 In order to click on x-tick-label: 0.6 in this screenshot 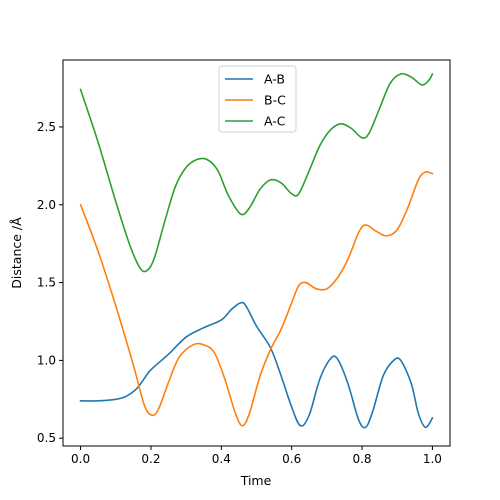, I will do `click(291, 459)`.